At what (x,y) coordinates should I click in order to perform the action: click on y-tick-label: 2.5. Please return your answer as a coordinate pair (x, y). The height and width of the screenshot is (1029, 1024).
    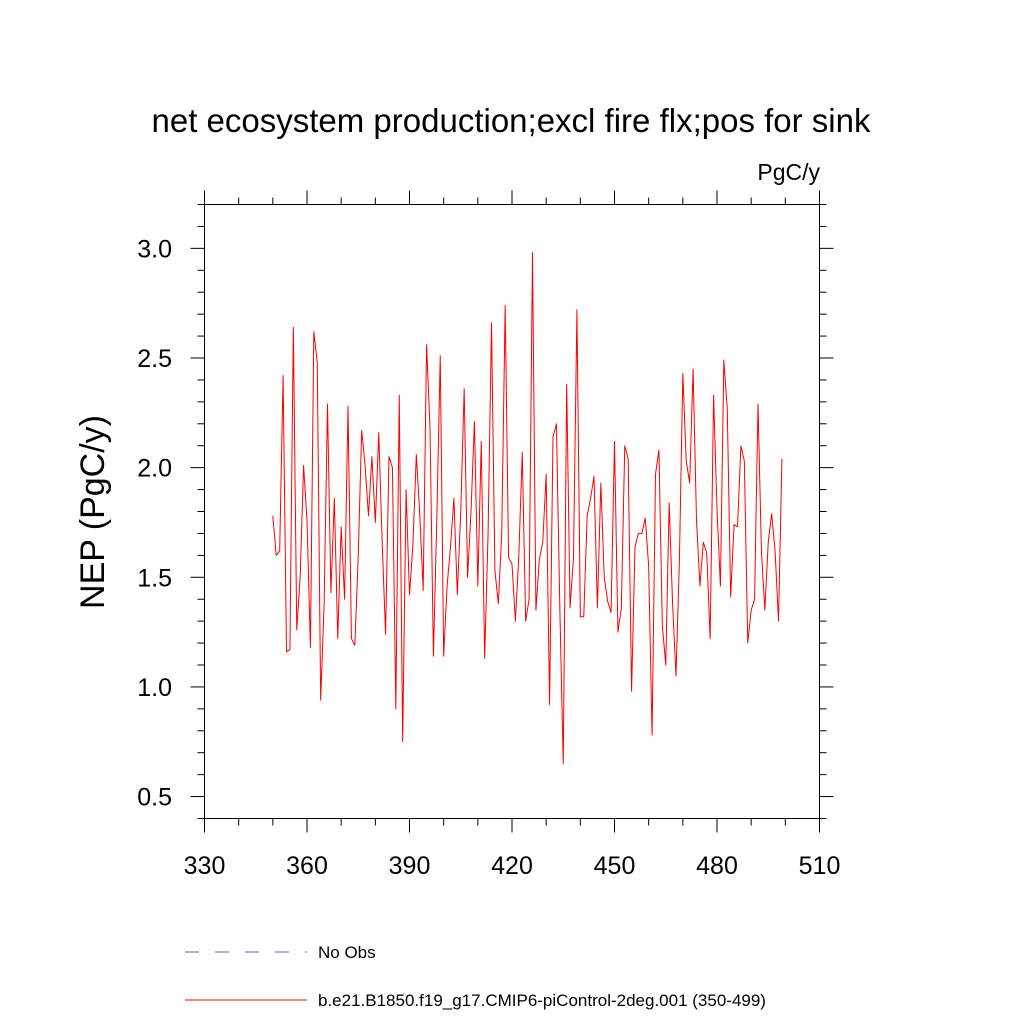
    Looking at the image, I should click on (154, 359).